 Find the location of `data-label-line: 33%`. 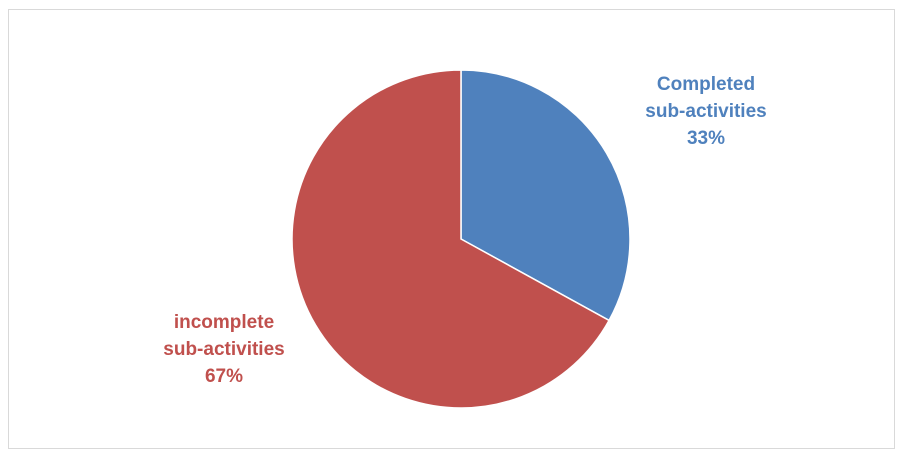

data-label-line: 33% is located at coordinates (706, 138).